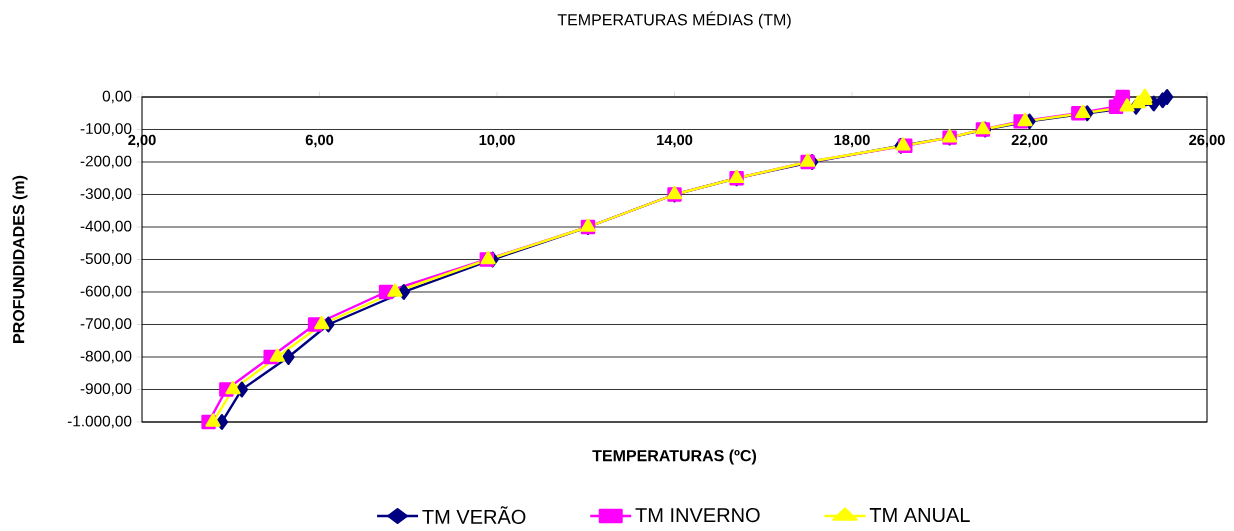 The width and height of the screenshot is (1234, 531). Describe the element at coordinates (106, 259) in the screenshot. I see `y-tick-label: -500,00` at that location.